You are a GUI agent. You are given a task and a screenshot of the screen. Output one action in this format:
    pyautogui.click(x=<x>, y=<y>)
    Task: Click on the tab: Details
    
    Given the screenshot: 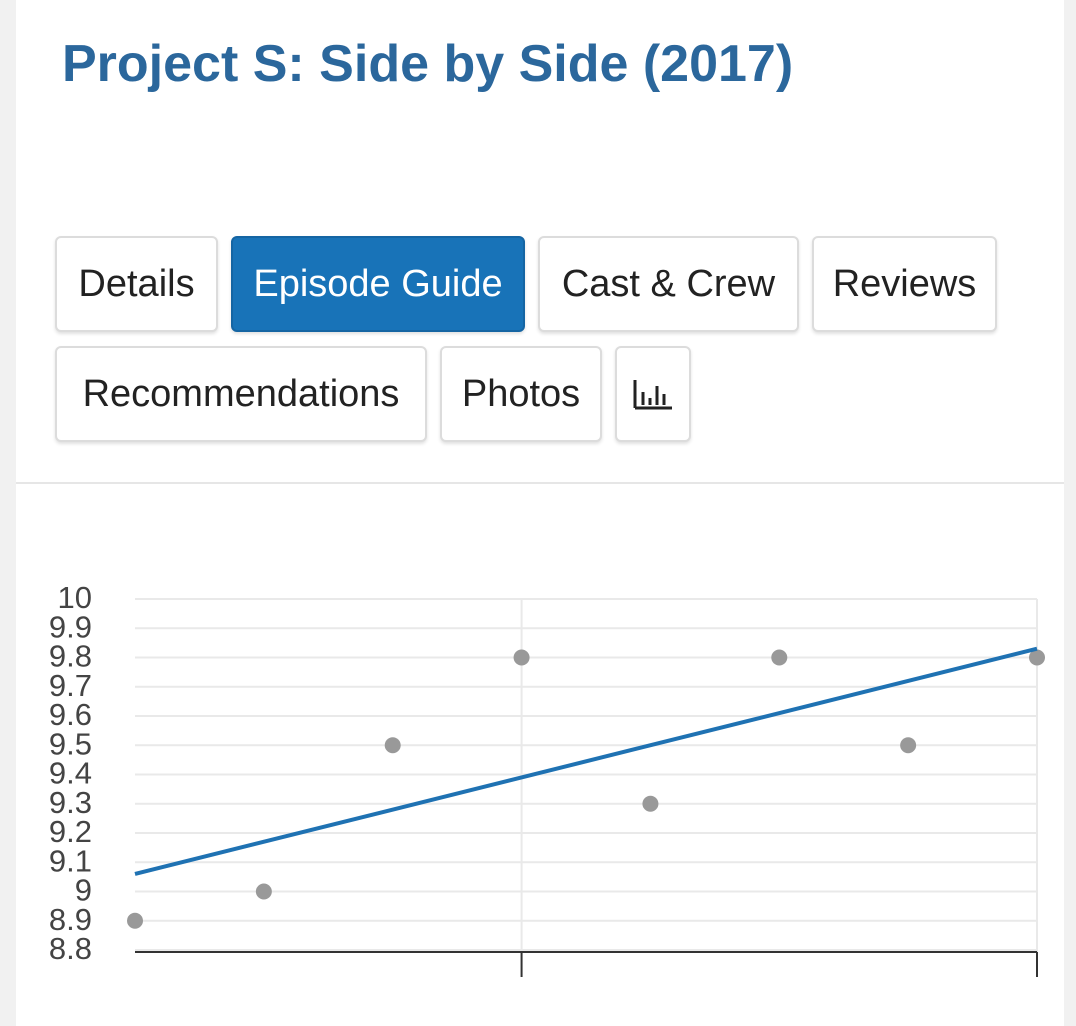 What is the action you would take?
    pyautogui.click(x=136, y=284)
    